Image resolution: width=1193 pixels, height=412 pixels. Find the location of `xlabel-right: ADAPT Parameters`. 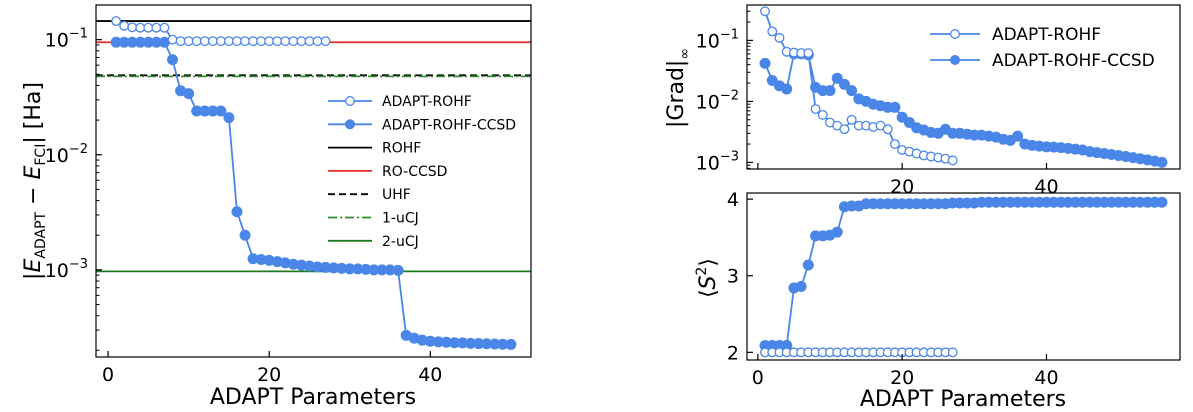

xlabel-right: ADAPT Parameters is located at coordinates (963, 399).